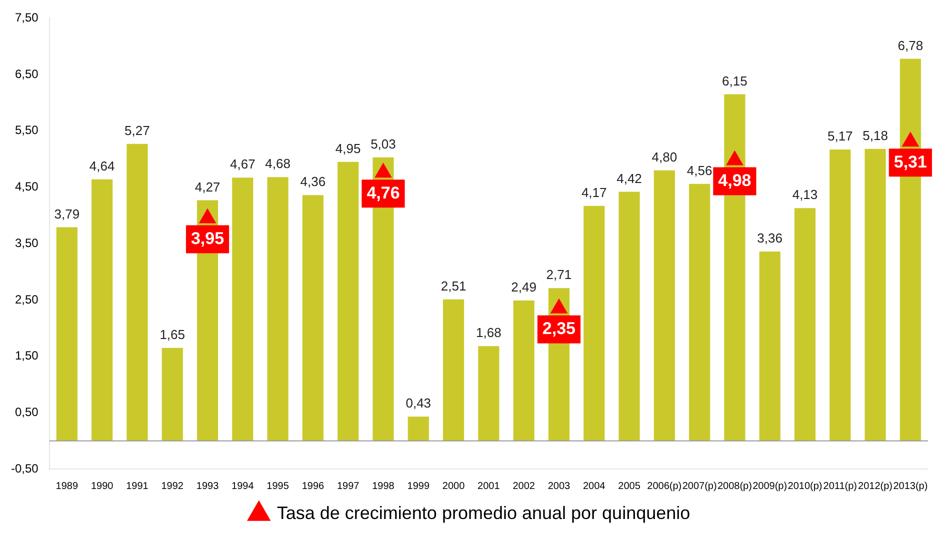  I want to click on x-tick-label: 2005, so click(629, 486).